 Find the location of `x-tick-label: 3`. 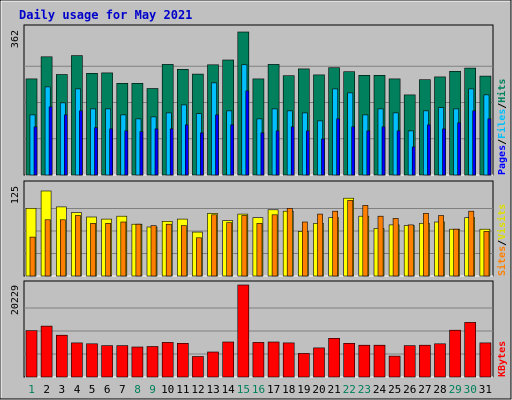

x-tick-label: 3 is located at coordinates (61, 389).